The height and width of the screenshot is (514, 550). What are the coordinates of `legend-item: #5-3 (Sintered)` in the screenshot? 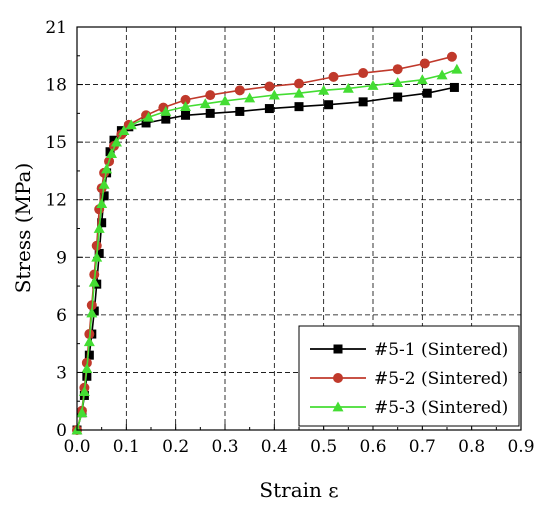 It's located at (409, 408).